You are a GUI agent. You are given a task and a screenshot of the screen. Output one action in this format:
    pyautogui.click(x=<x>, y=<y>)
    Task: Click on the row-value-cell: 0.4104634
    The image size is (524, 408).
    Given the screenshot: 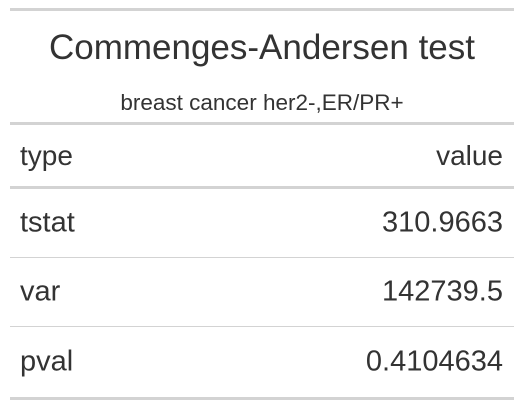 What is the action you would take?
    pyautogui.click(x=434, y=361)
    